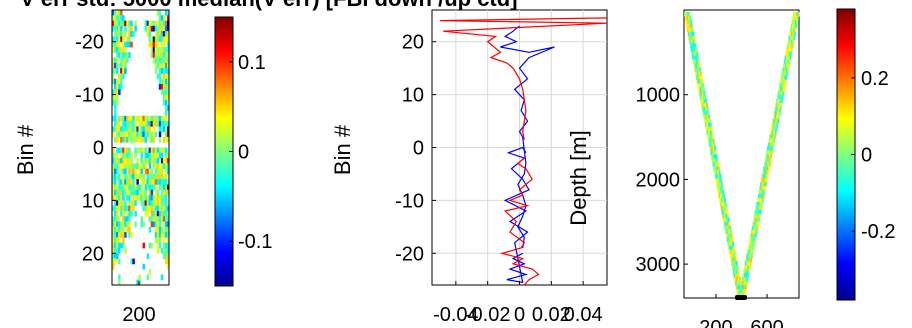 The height and width of the screenshot is (328, 912). Describe the element at coordinates (715, 322) in the screenshot. I see `x-tick-label: 200` at that location.